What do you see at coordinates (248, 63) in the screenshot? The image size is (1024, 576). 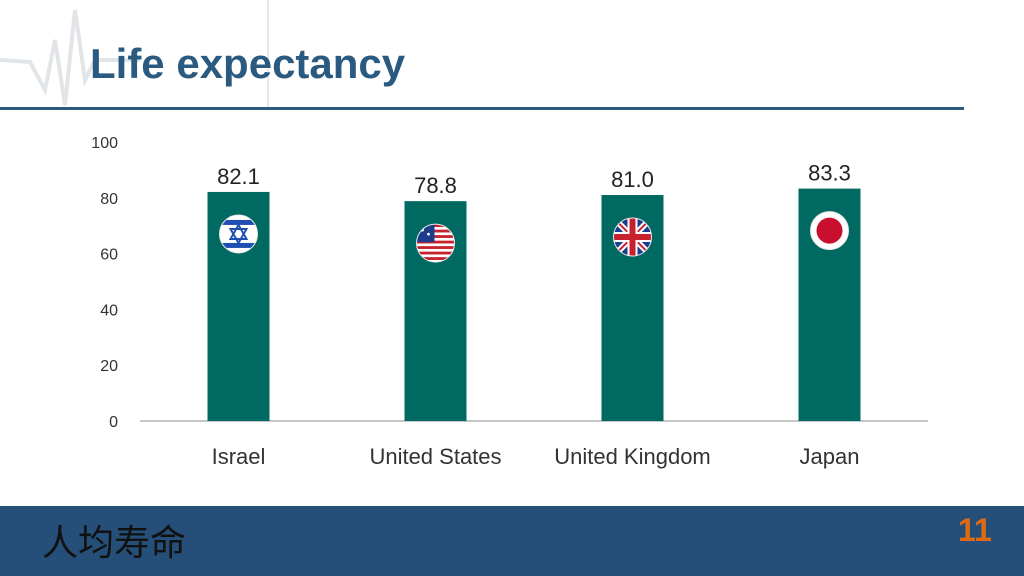 I see `slide-title: Life expectancy` at bounding box center [248, 63].